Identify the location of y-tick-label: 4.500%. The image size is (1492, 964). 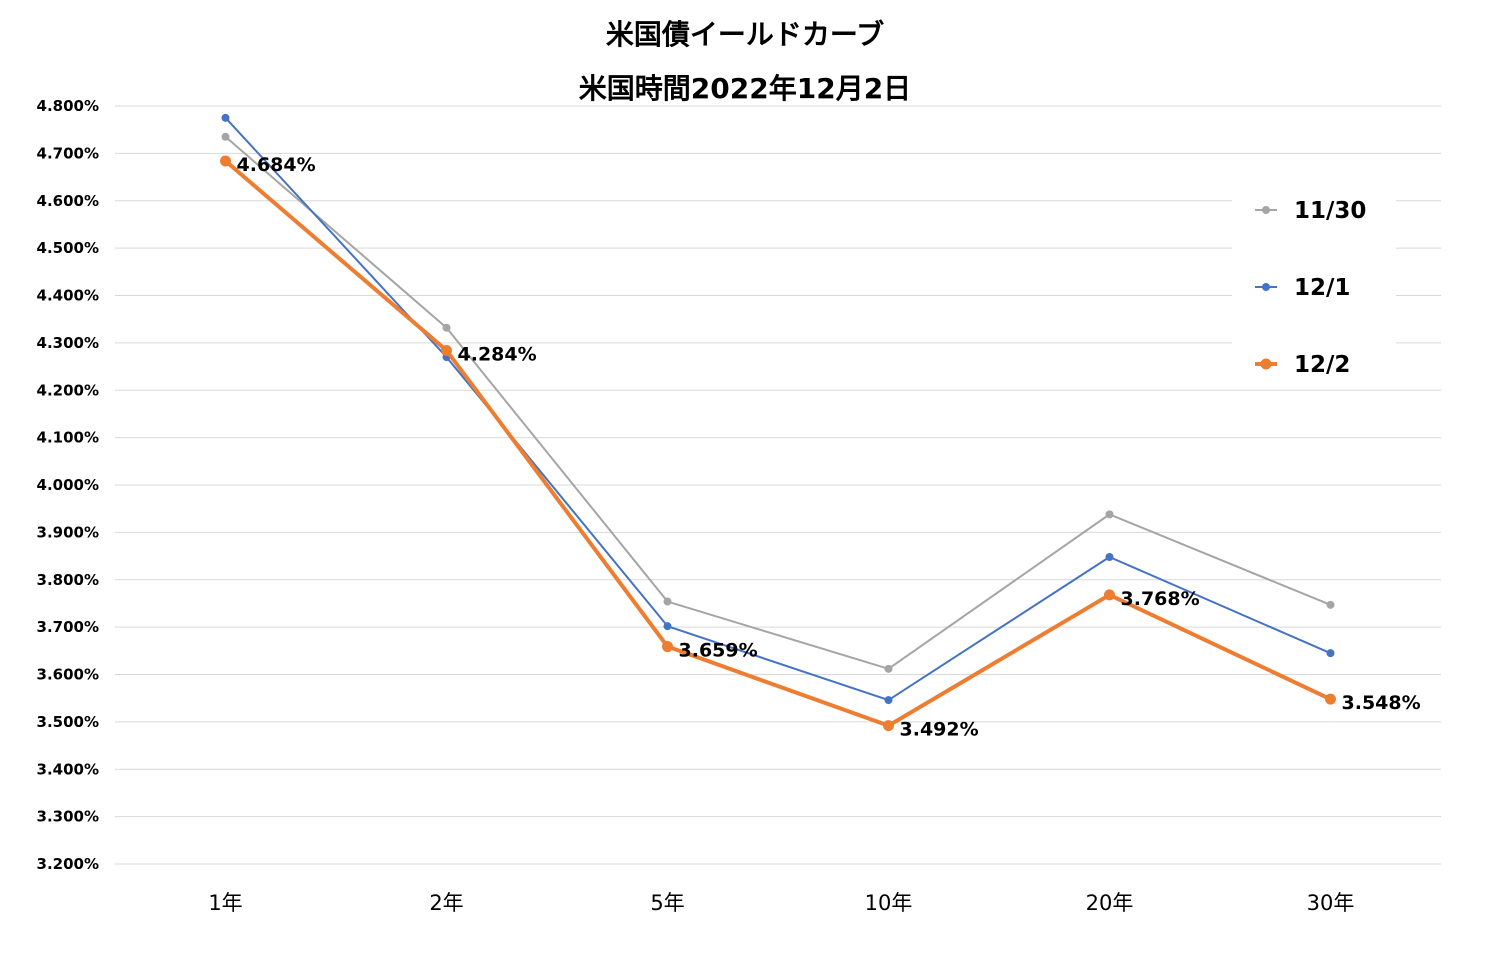
(68, 248).